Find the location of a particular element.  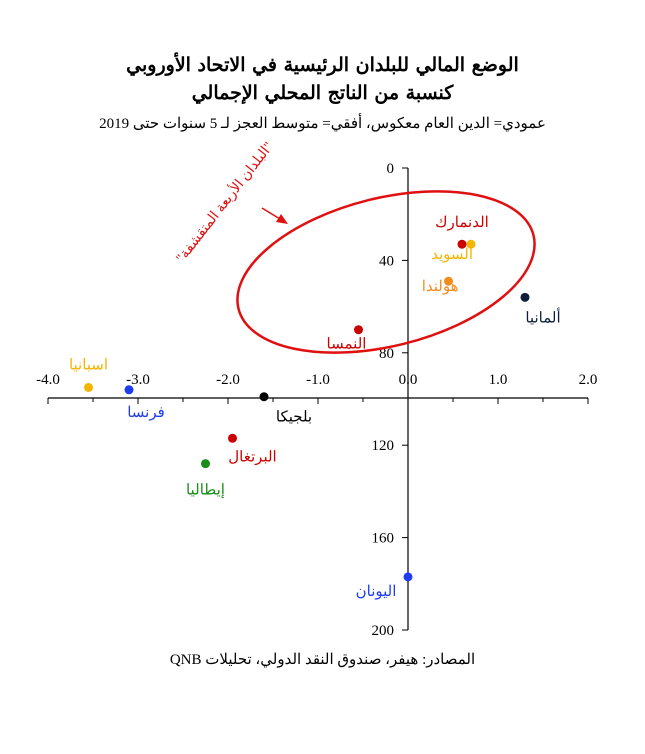

data-point-label: الدنمارك is located at coordinates (462, 223).